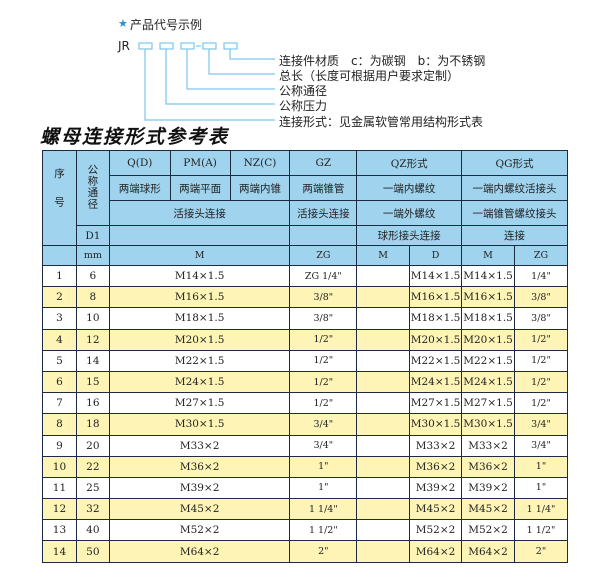  I want to click on header-q: Q(D), so click(139, 163).